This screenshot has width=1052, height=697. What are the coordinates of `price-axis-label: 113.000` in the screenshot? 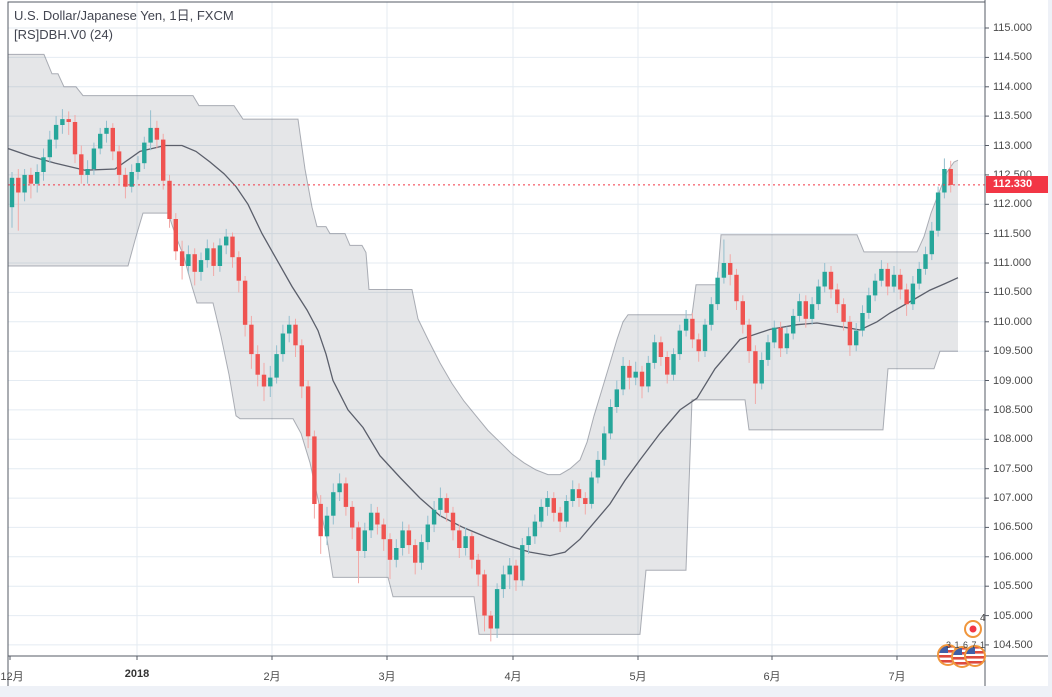 It's located at (1012, 145).